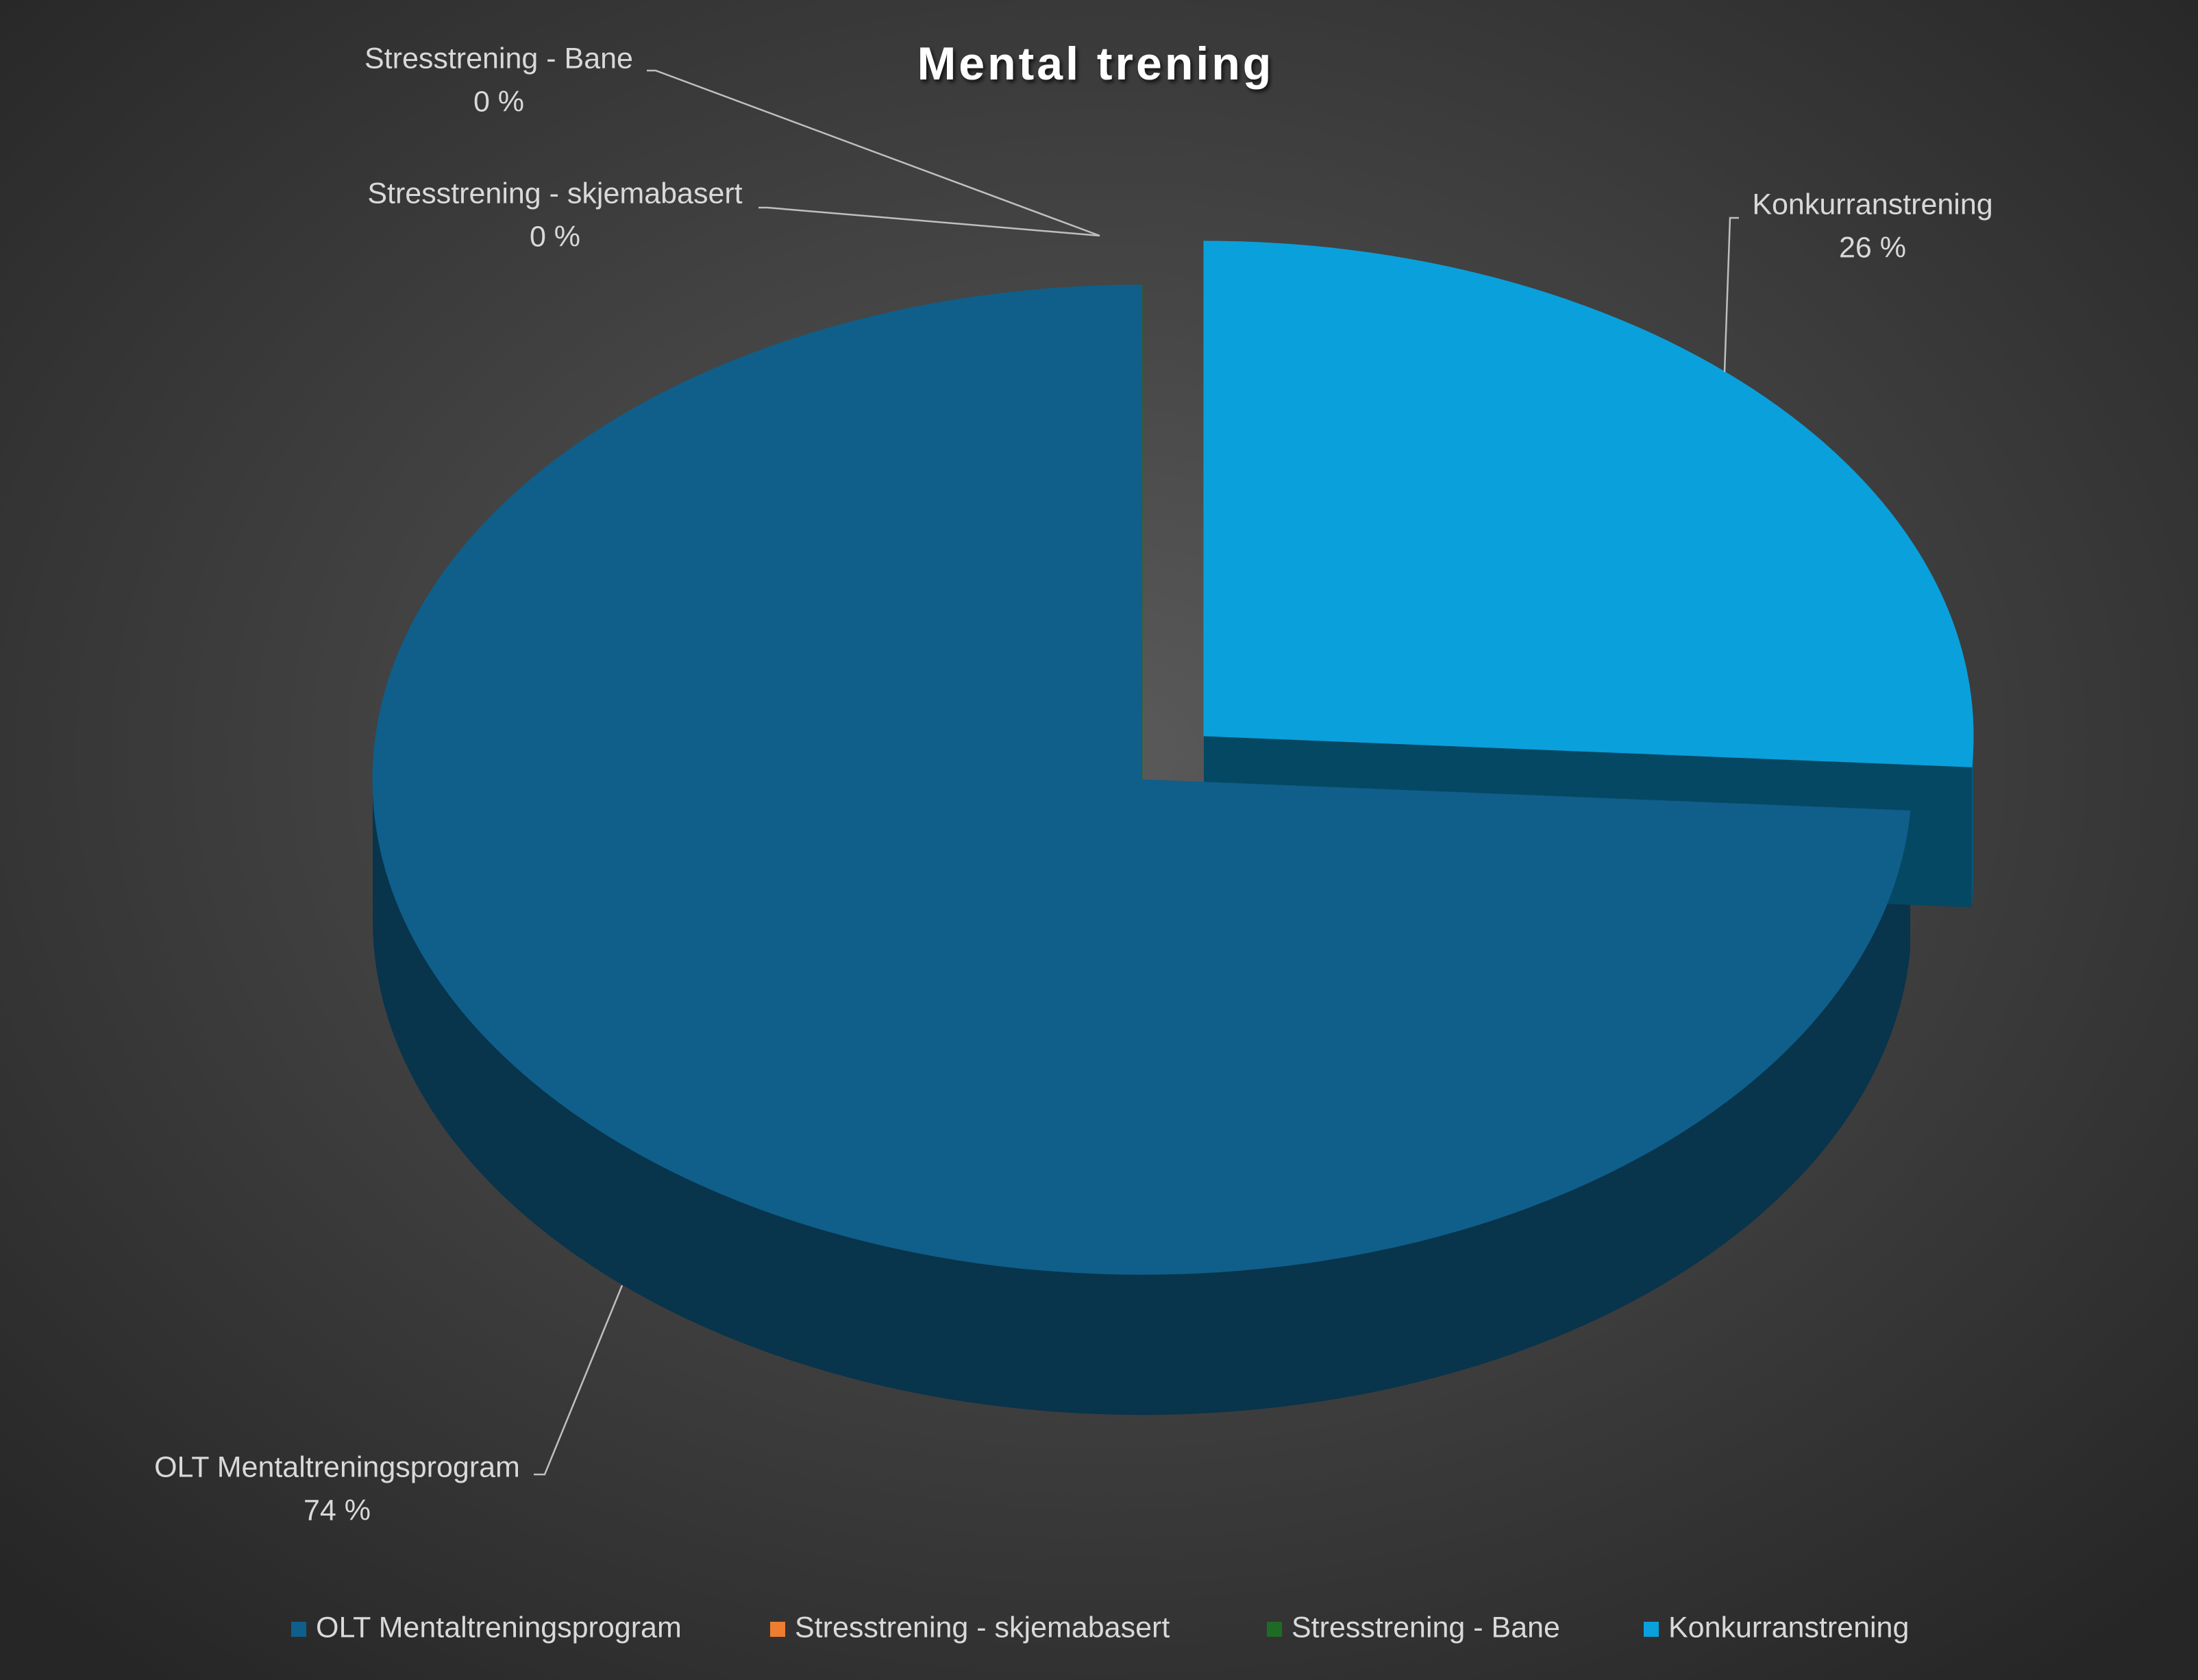  What do you see at coordinates (1872, 204) in the screenshot?
I see `category-label: Konkurranstrening` at bounding box center [1872, 204].